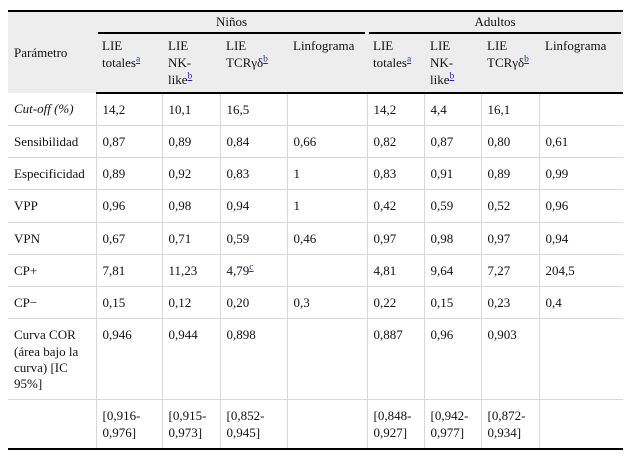 Image resolution: width=631 pixels, height=469 pixels. I want to click on table-row: Cut-off (%) 14,2 10,1 16,5 14,2 4,4 16,1, so click(316, 109).